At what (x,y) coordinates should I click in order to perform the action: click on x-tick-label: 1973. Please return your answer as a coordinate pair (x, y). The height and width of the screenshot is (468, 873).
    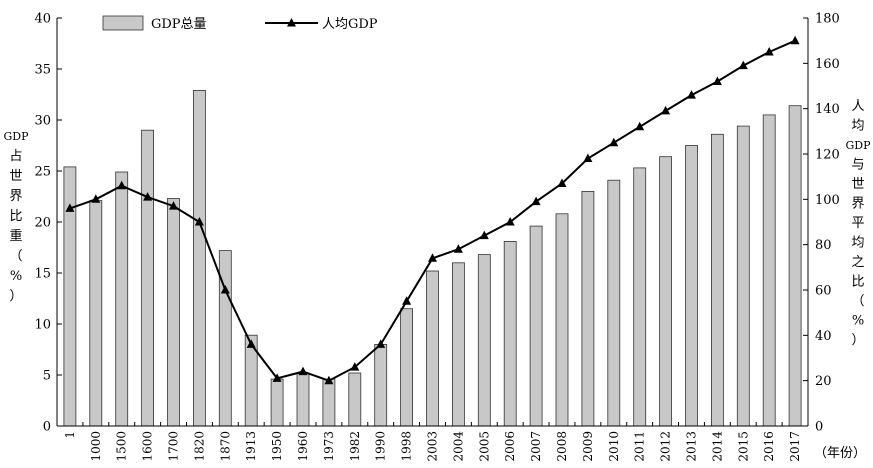
    Looking at the image, I should click on (329, 446).